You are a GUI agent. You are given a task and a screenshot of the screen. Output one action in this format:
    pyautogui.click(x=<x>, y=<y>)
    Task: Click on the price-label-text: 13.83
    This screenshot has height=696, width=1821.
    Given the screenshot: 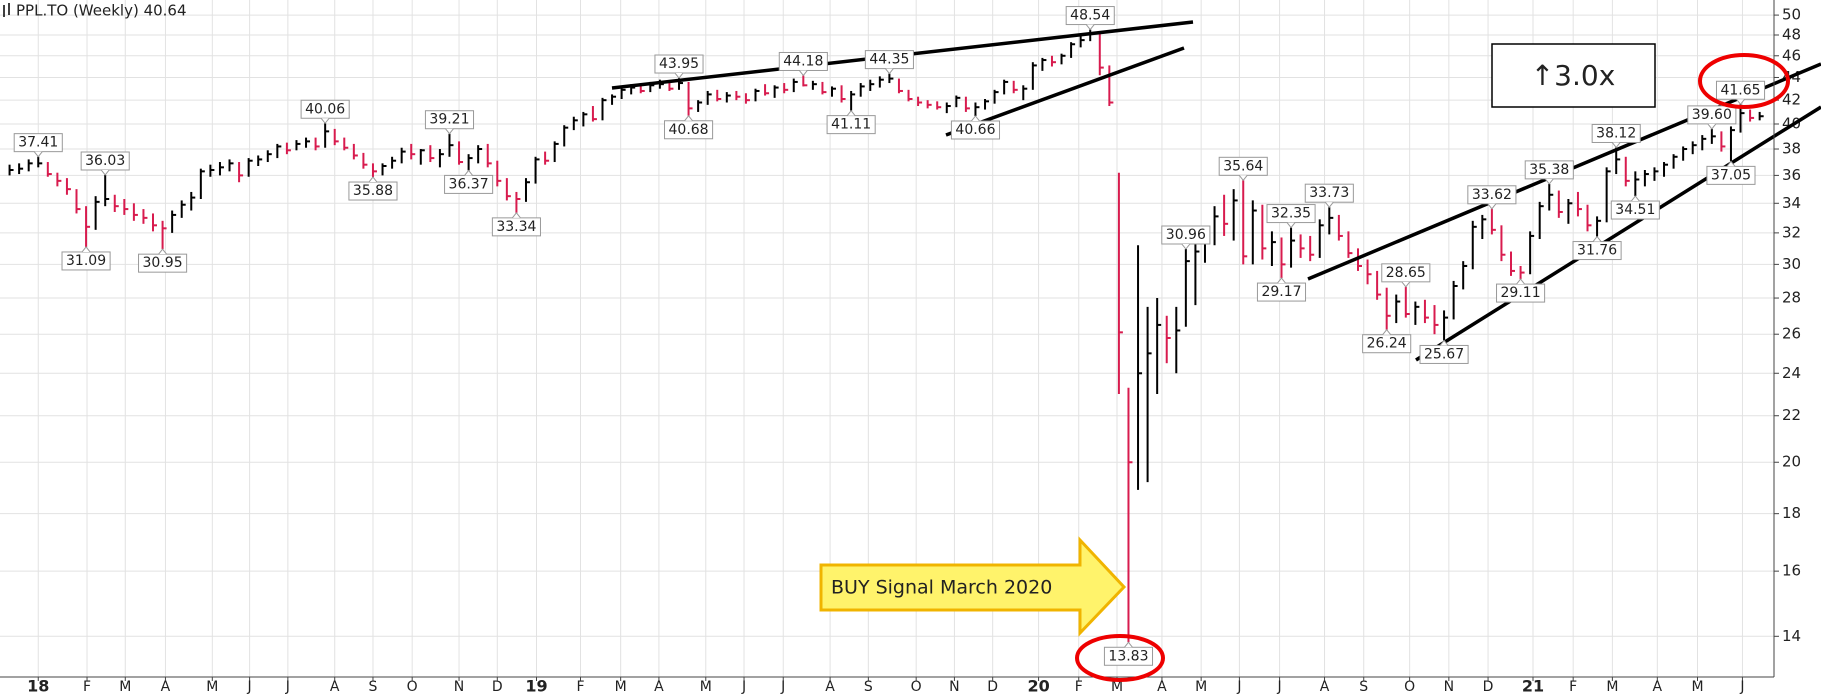 What is the action you would take?
    pyautogui.click(x=1128, y=656)
    